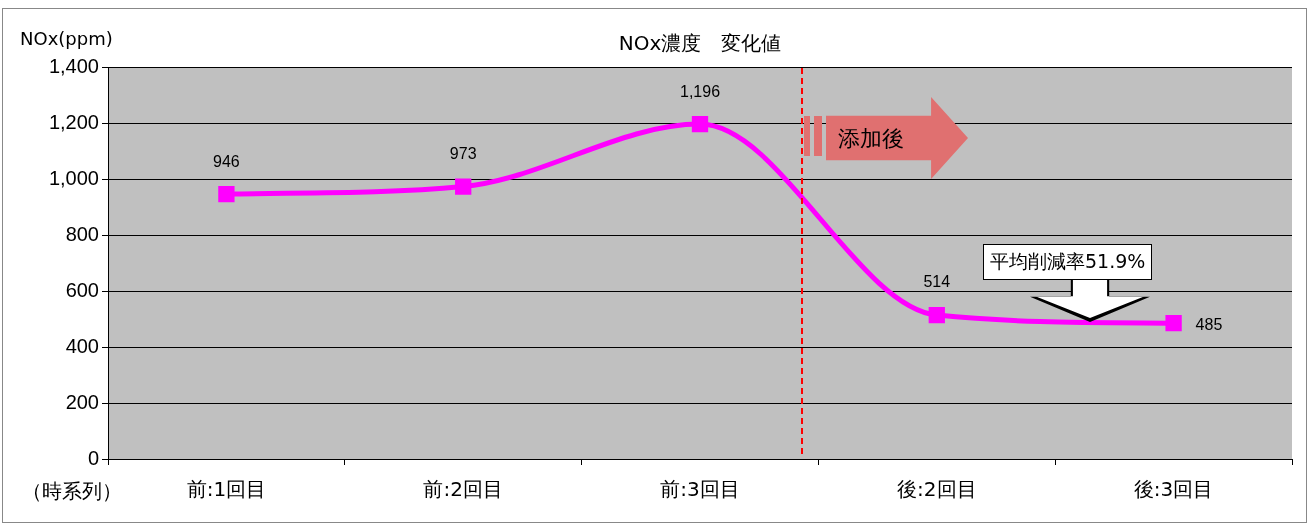 The image size is (1311, 529). Describe the element at coordinates (93, 457) in the screenshot. I see `y-tick-label: 0` at that location.